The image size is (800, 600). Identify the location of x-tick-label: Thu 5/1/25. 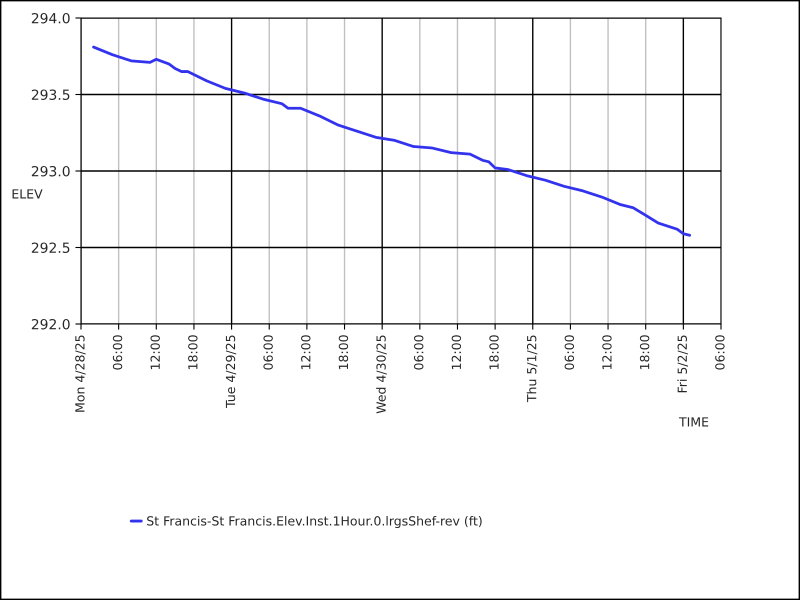
(532, 369).